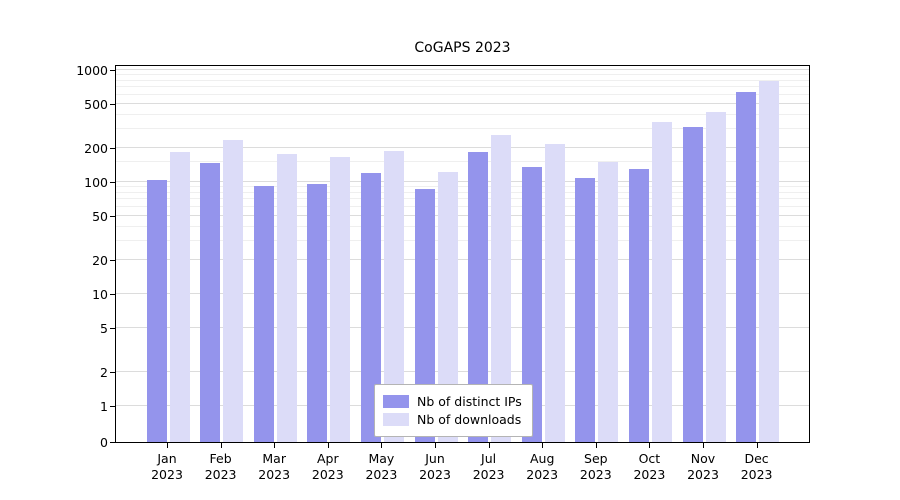 The image size is (900, 500). Describe the element at coordinates (96, 149) in the screenshot. I see `y-tick-label: 200` at that location.